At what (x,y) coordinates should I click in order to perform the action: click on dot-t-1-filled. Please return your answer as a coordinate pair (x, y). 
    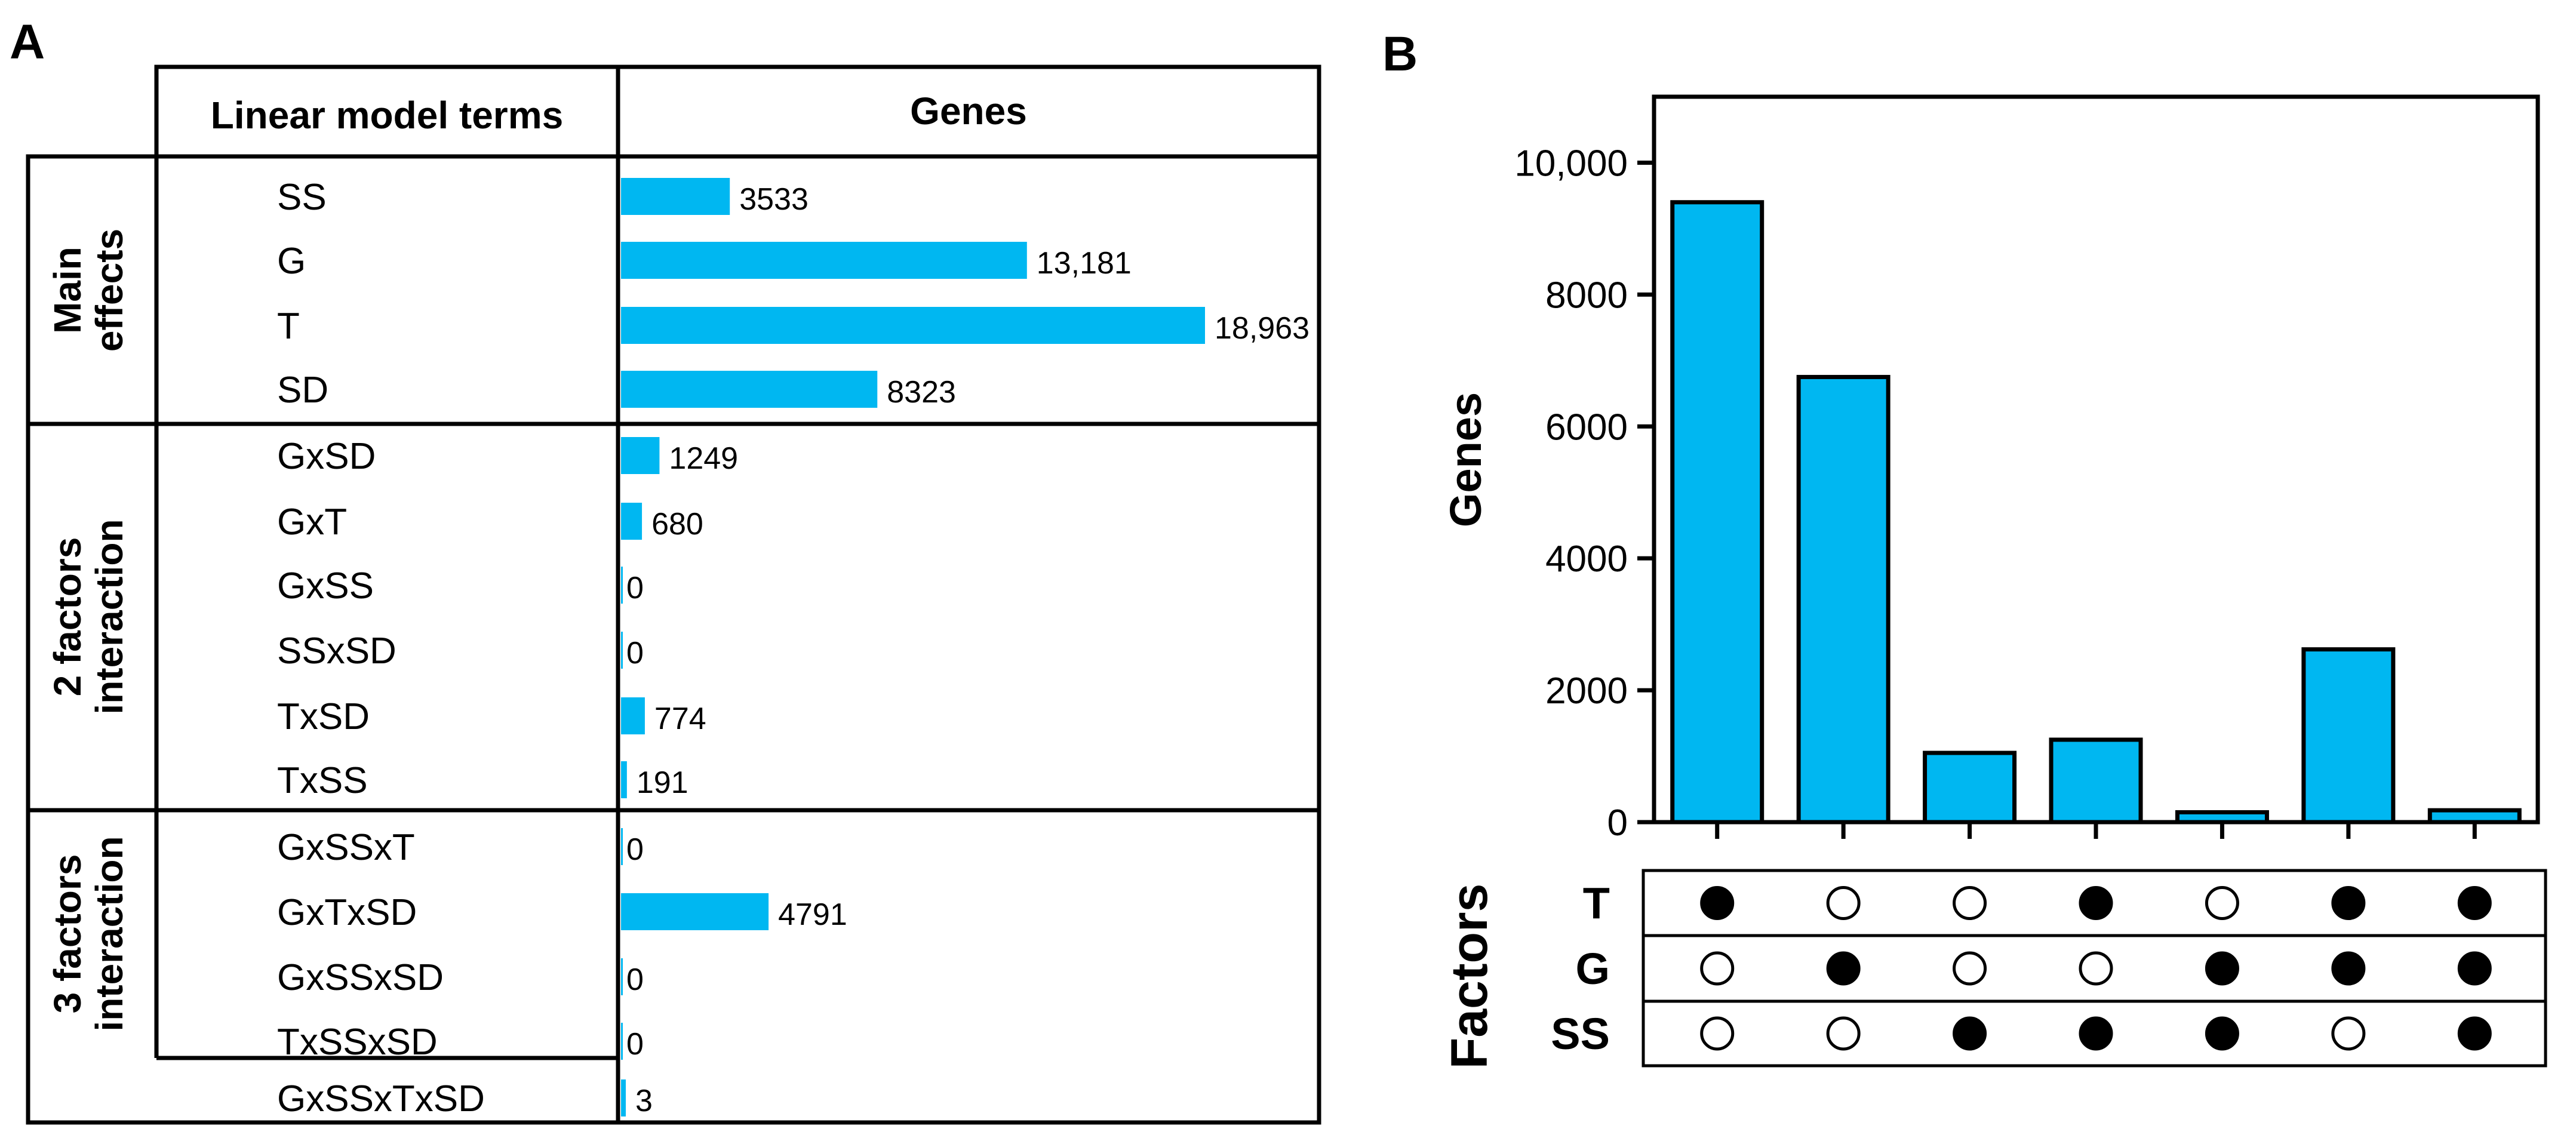
    Looking at the image, I should click on (1717, 903).